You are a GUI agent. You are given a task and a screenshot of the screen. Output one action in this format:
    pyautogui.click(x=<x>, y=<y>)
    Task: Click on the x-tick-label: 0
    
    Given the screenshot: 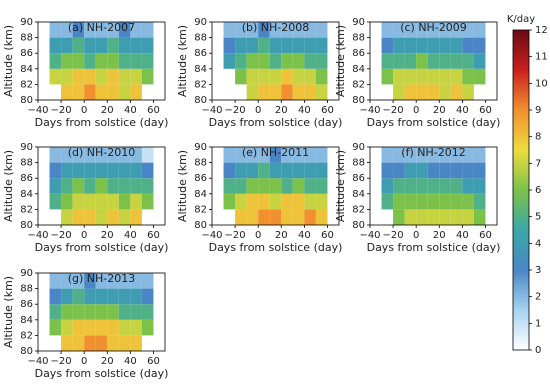 What is the action you would take?
    pyautogui.click(x=416, y=235)
    